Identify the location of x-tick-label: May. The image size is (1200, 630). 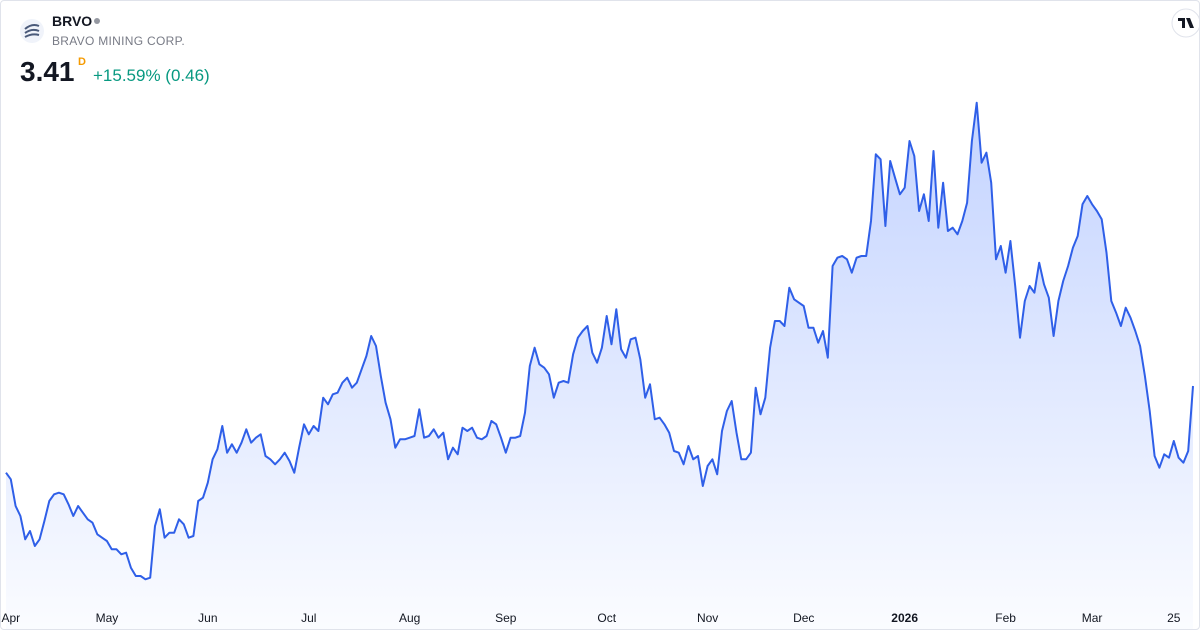
(107, 618).